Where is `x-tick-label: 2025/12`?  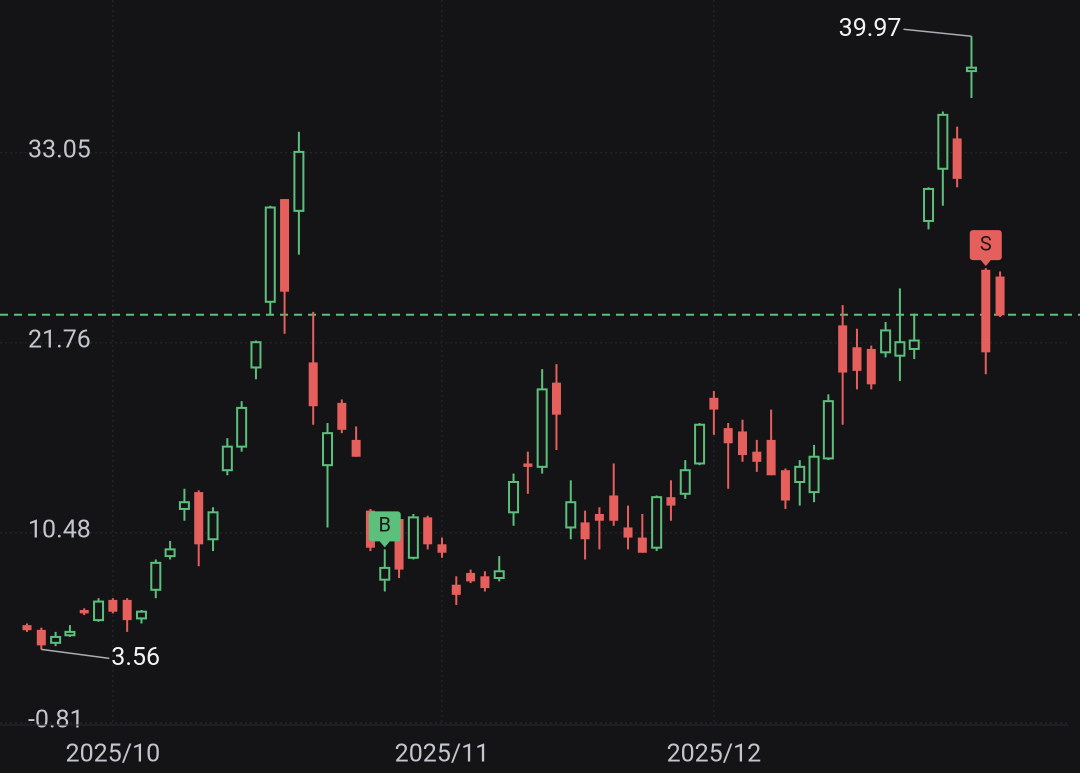 x-tick-label: 2025/12 is located at coordinates (714, 754).